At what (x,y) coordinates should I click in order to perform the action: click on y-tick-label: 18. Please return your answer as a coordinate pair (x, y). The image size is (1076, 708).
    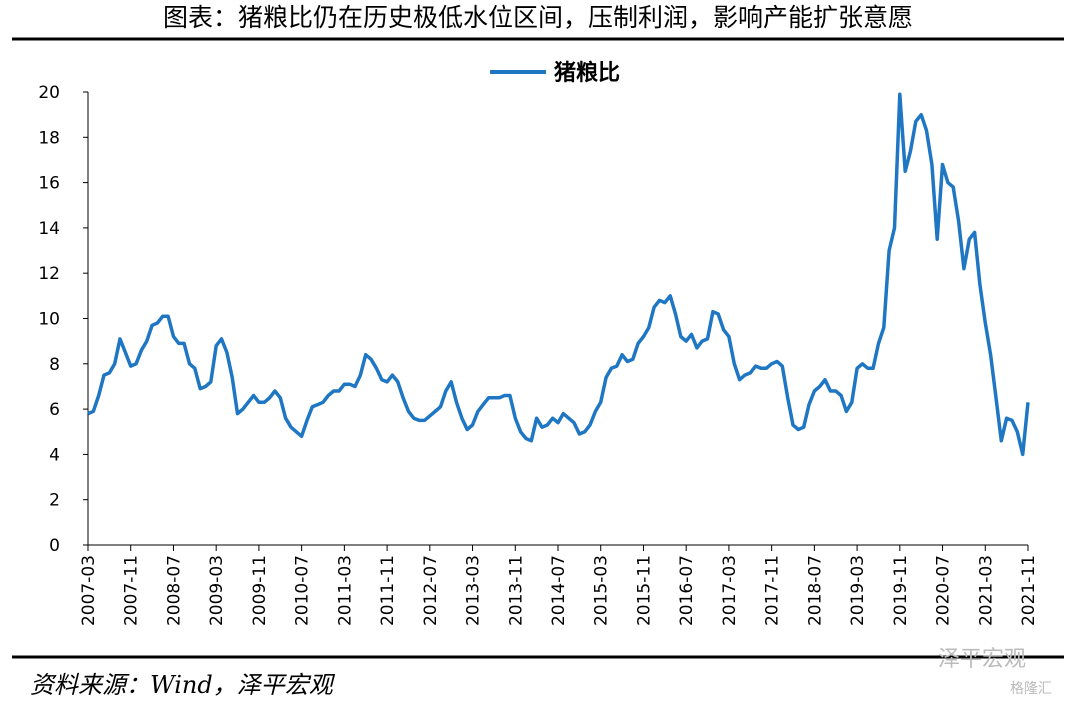
    Looking at the image, I should click on (49, 138).